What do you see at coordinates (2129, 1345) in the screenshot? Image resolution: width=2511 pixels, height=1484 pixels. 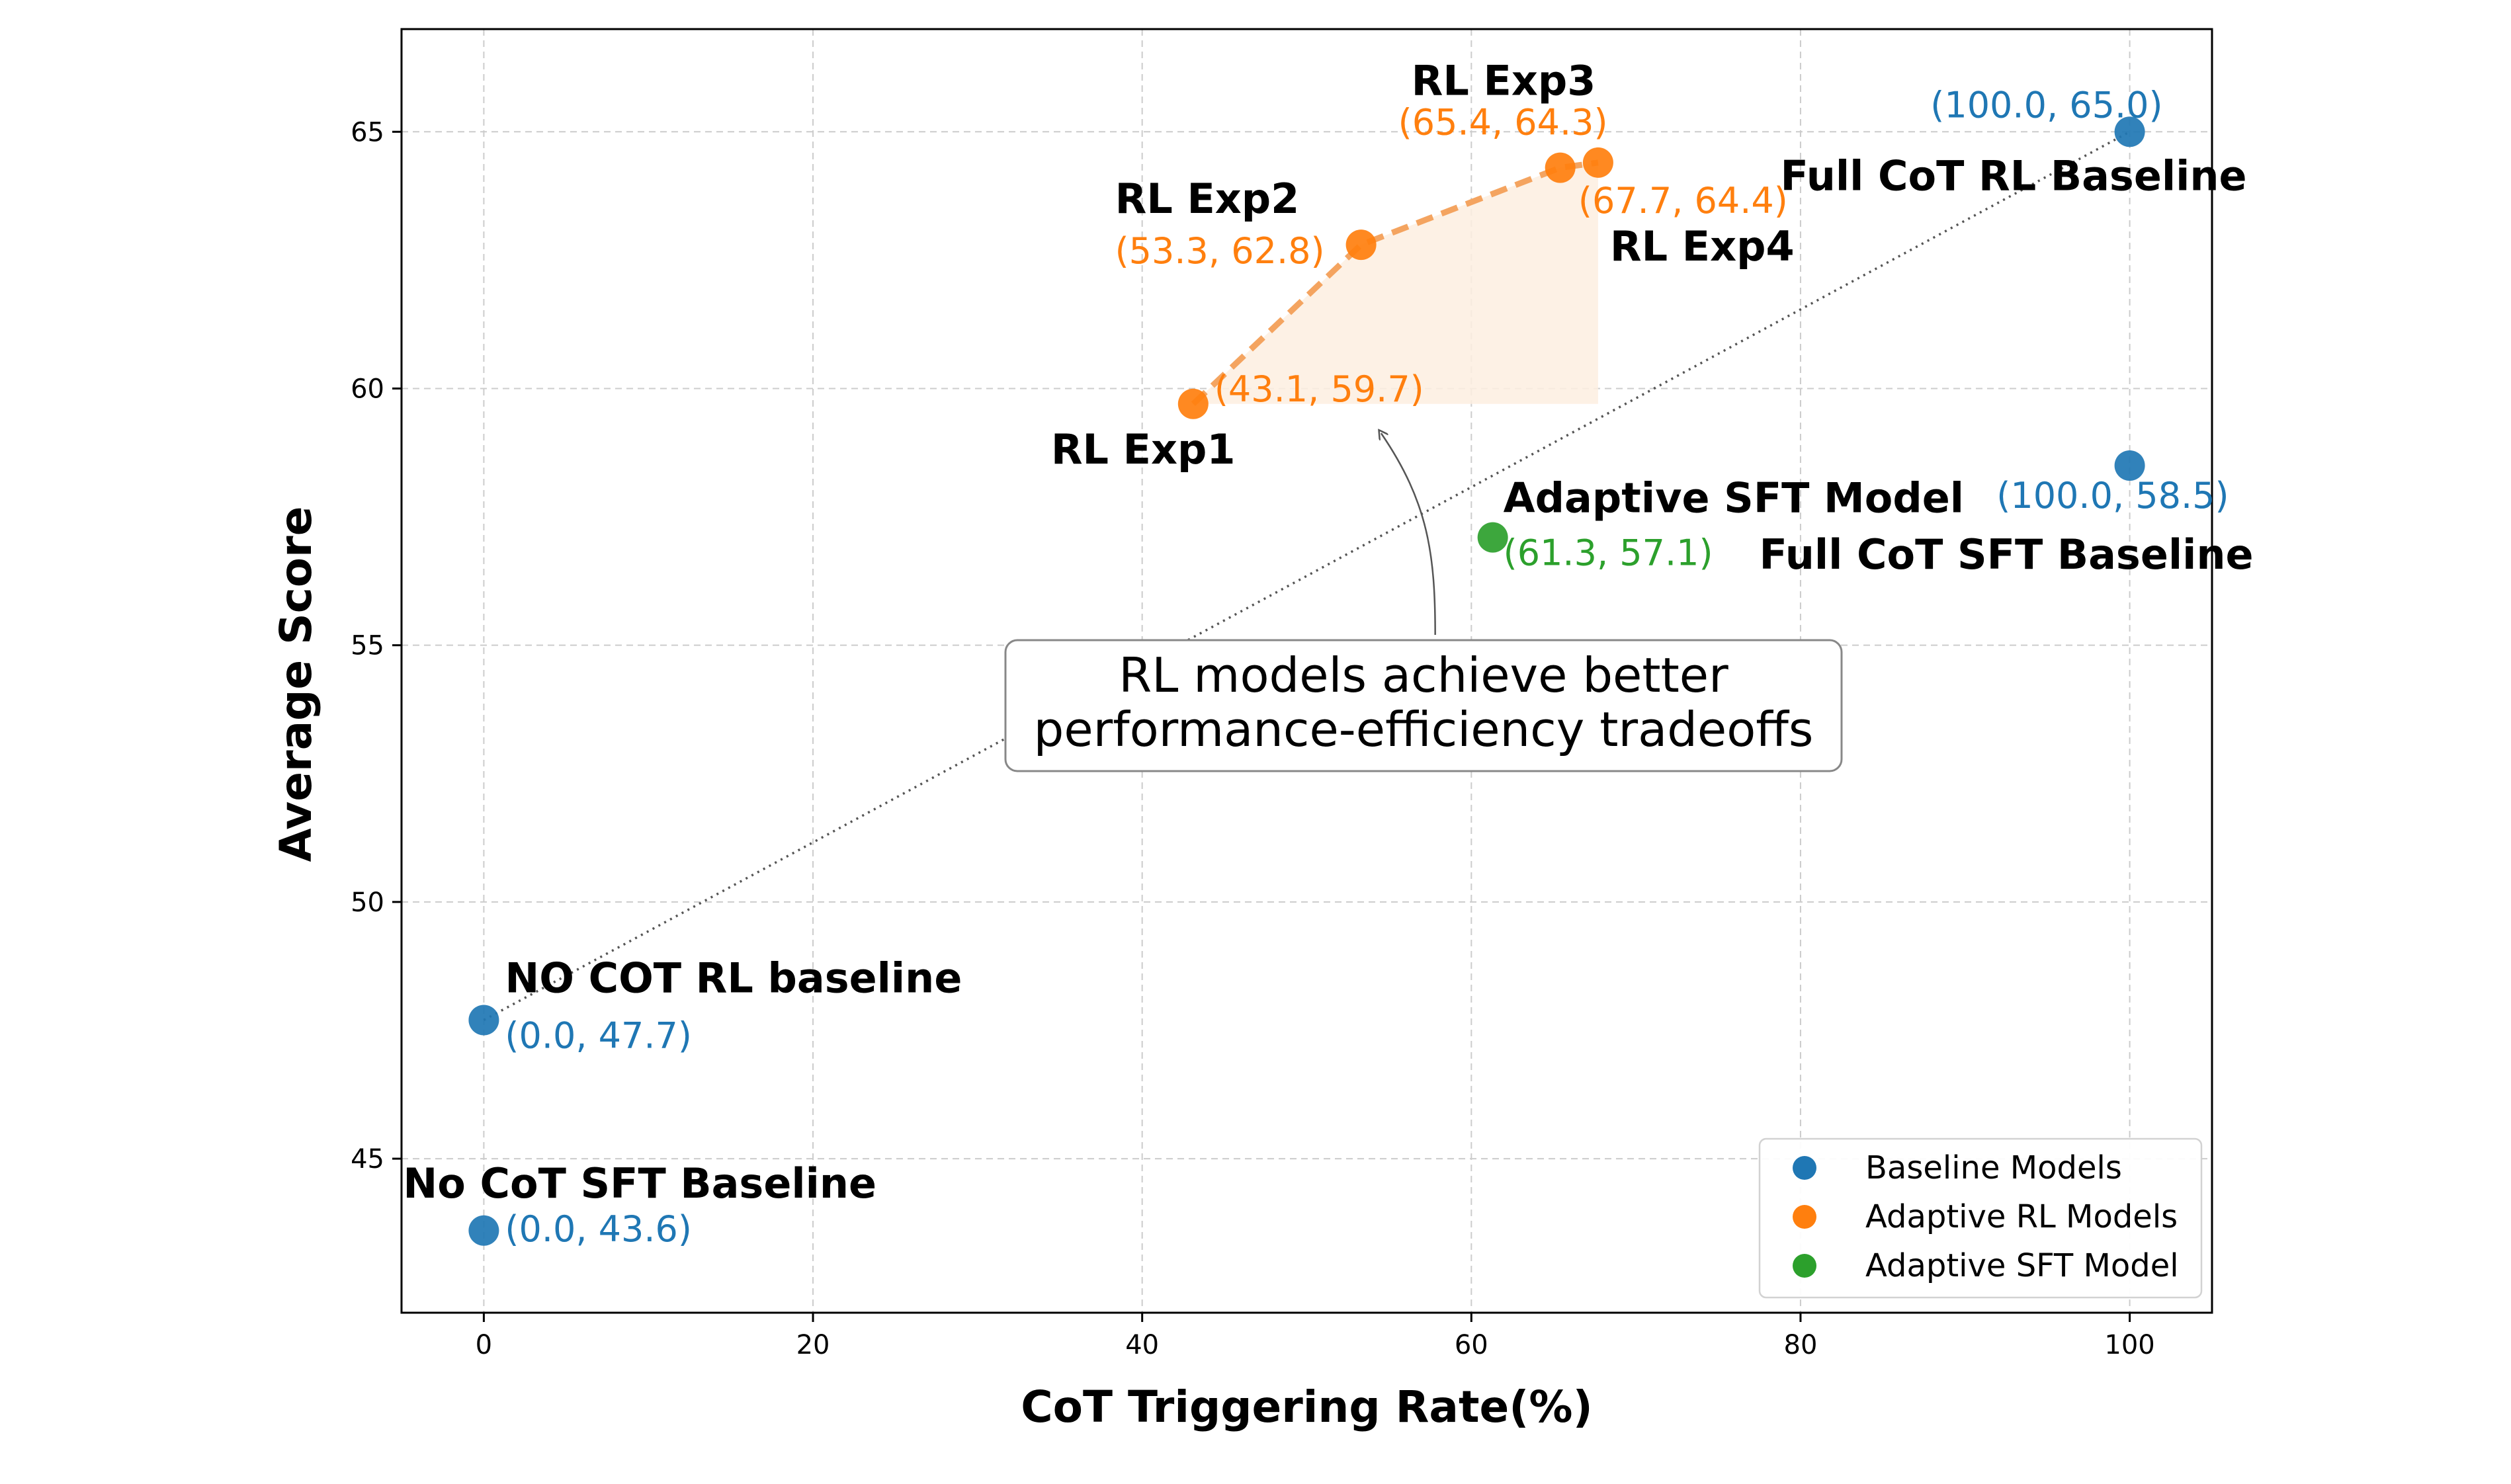 I see `x-tick-label: 100` at bounding box center [2129, 1345].